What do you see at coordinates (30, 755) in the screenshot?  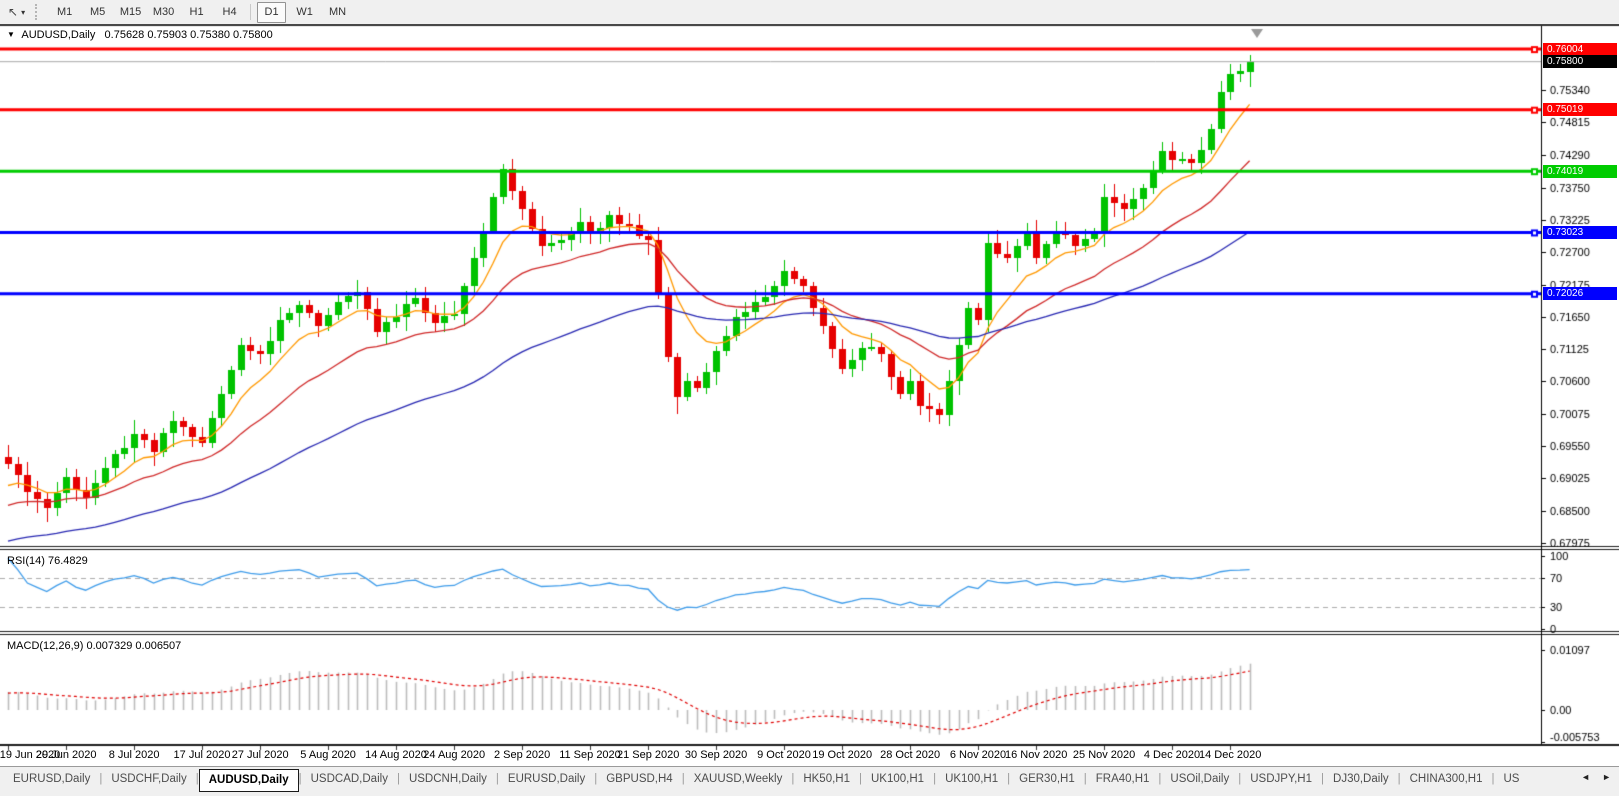 I see `date-label: 19 Jun 2020` at bounding box center [30, 755].